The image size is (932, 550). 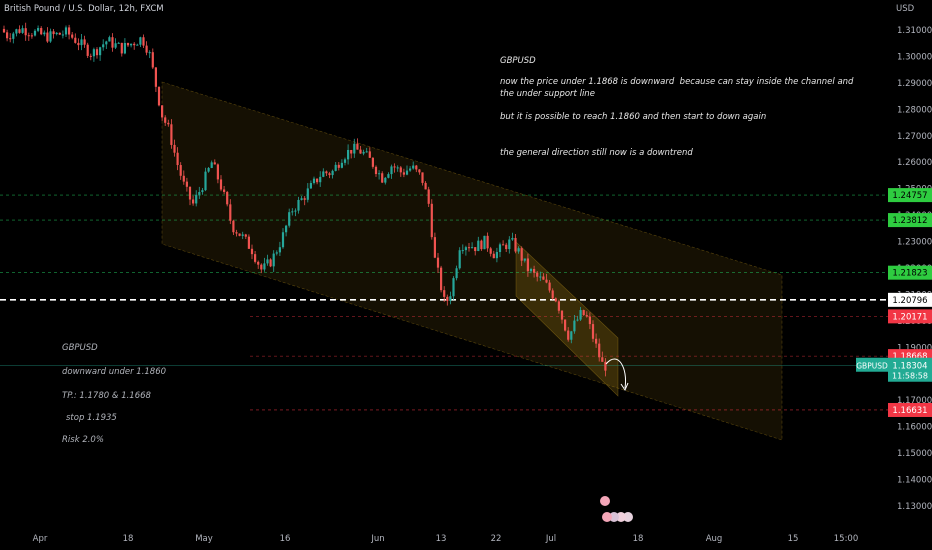 I want to click on level-tag-text: 1.21823, so click(x=909, y=274).